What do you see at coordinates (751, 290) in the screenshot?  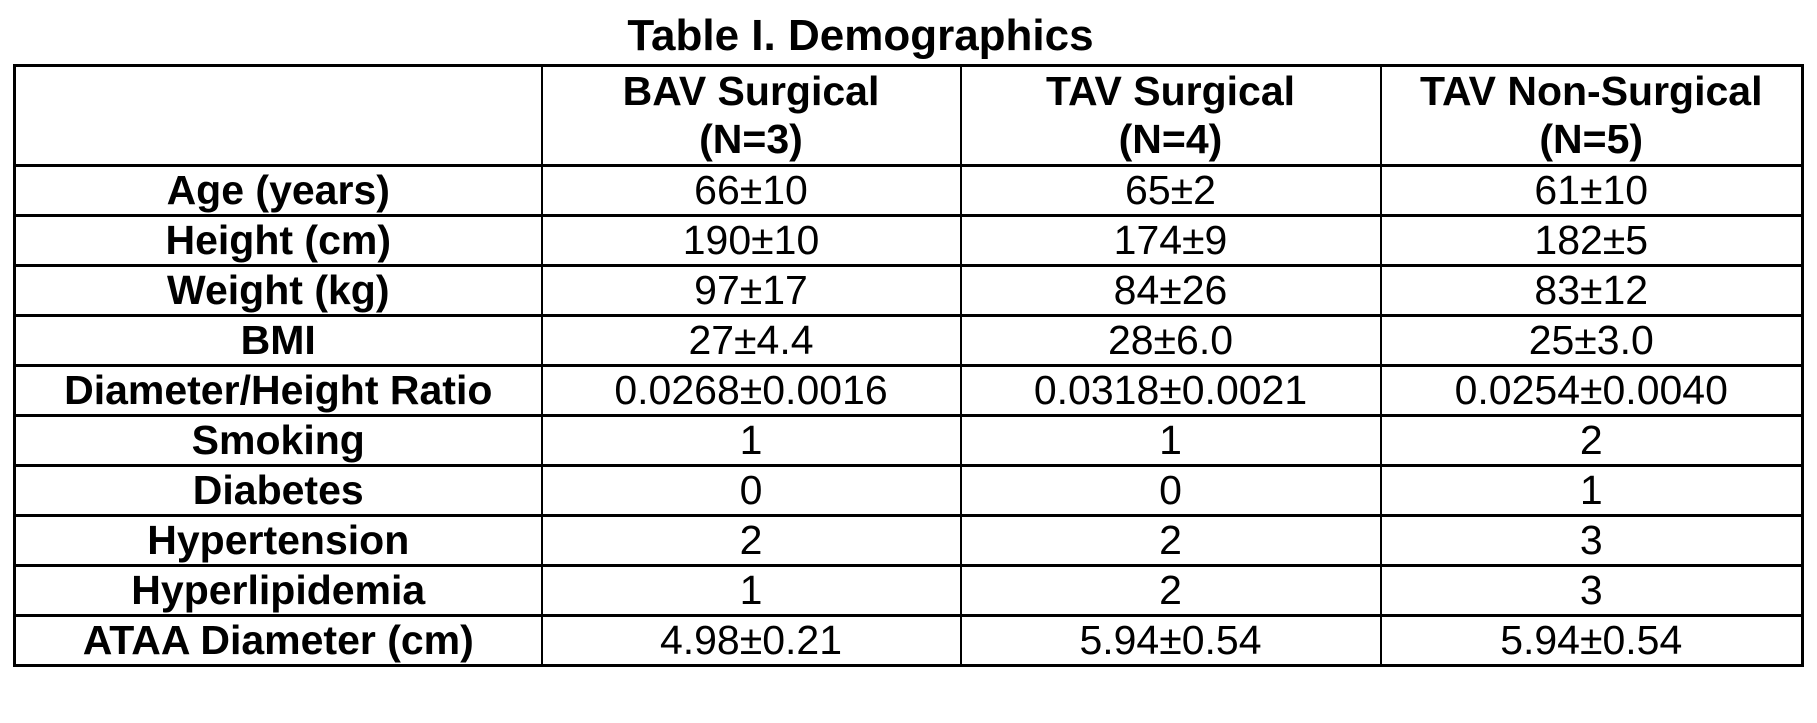 I see `cell-value: 97±17` at bounding box center [751, 290].